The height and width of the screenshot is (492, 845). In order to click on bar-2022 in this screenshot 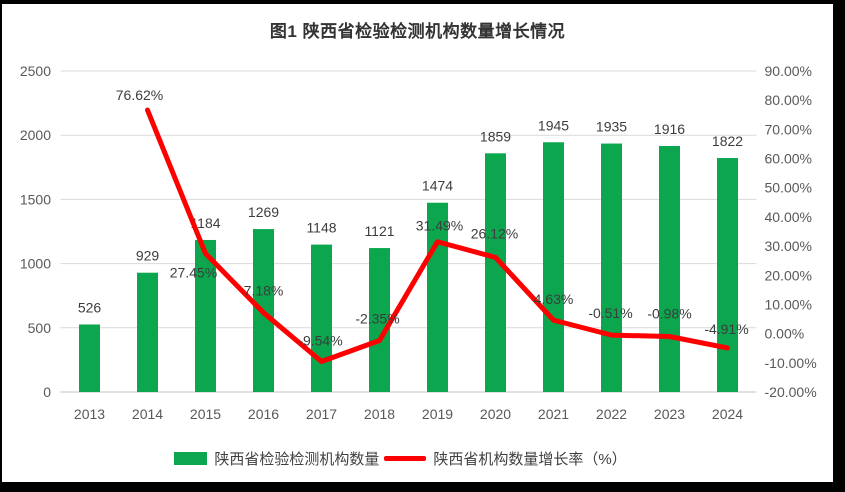, I will do `click(611, 267)`.